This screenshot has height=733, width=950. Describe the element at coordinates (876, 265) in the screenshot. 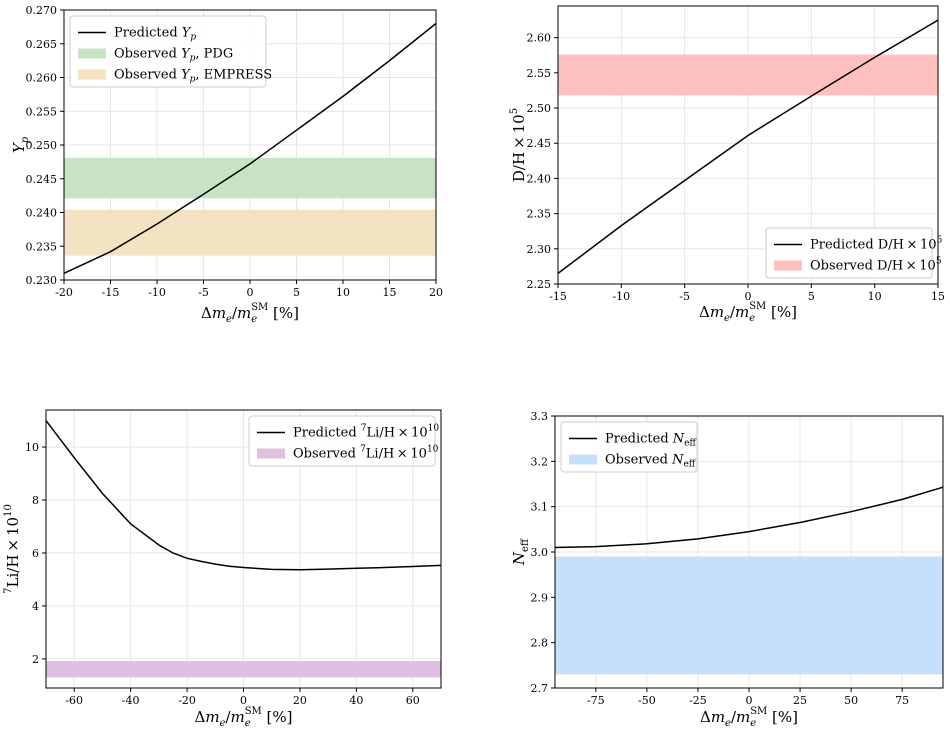

I see `legend-label: Observed D/H × 105` at that location.